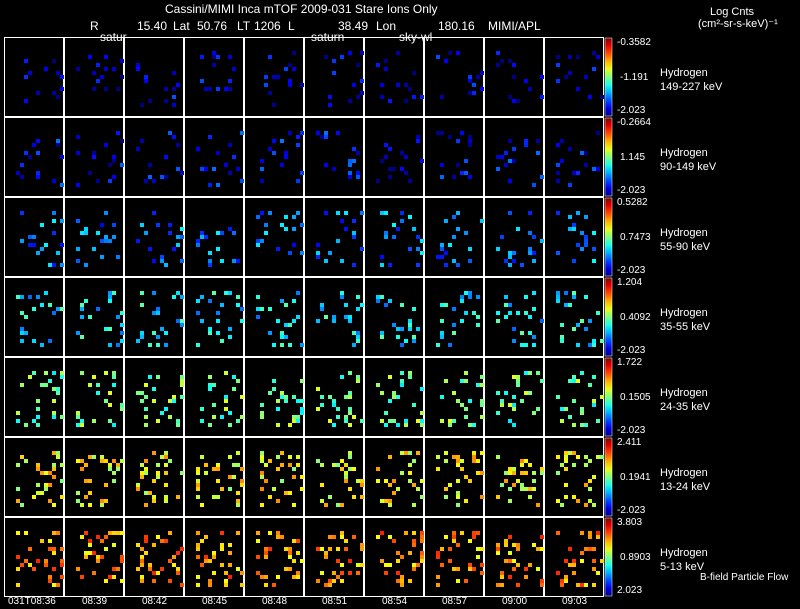  Describe the element at coordinates (635, 557) in the screenshot. I see `colorbar-mid-label: 0.8903` at that location.